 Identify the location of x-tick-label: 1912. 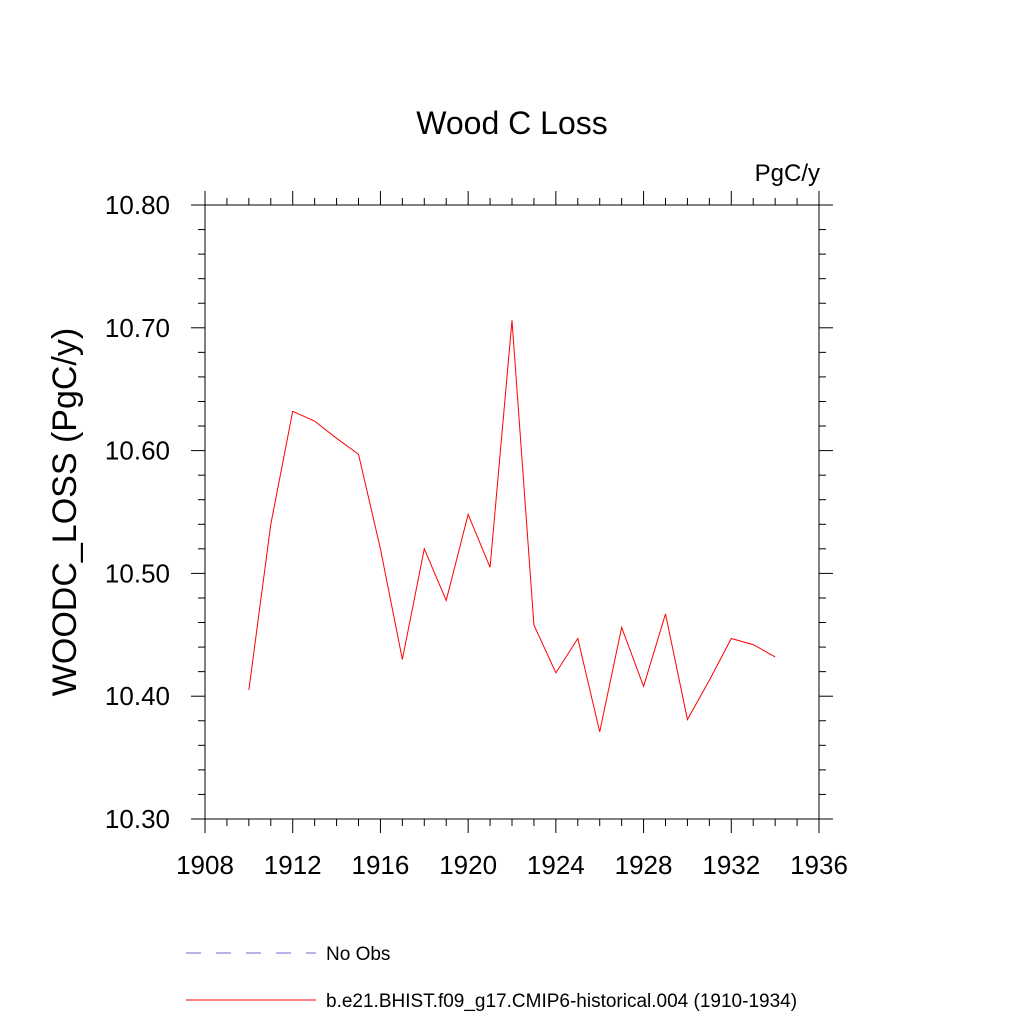
(293, 865).